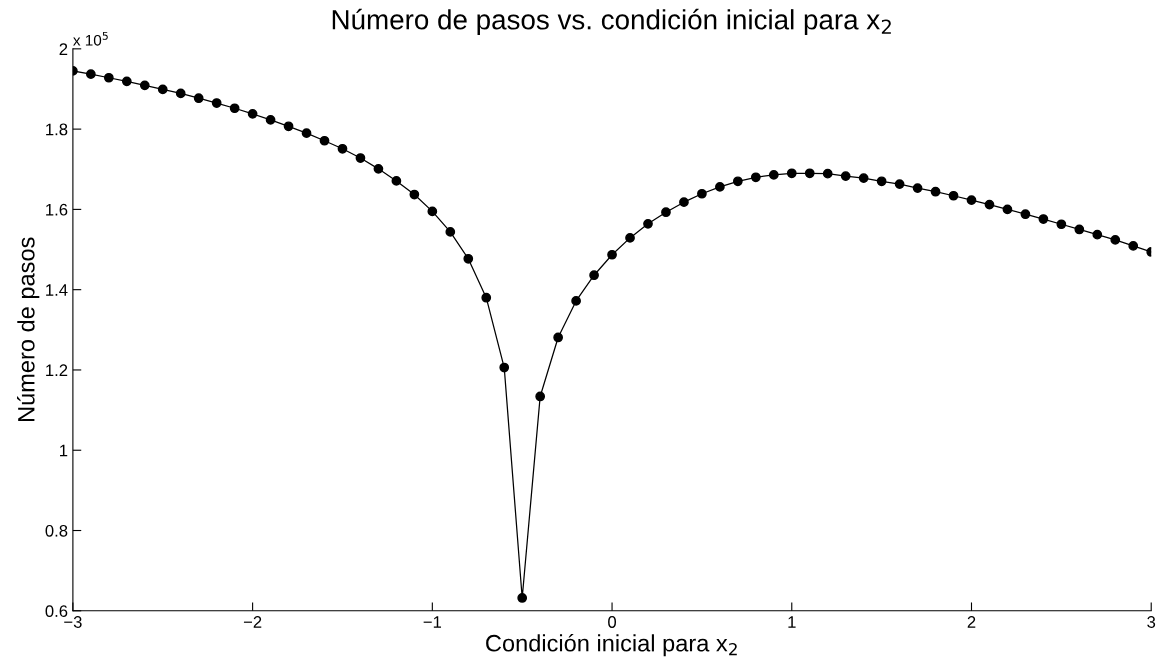  I want to click on x-tick-label: 2, so click(971, 622).